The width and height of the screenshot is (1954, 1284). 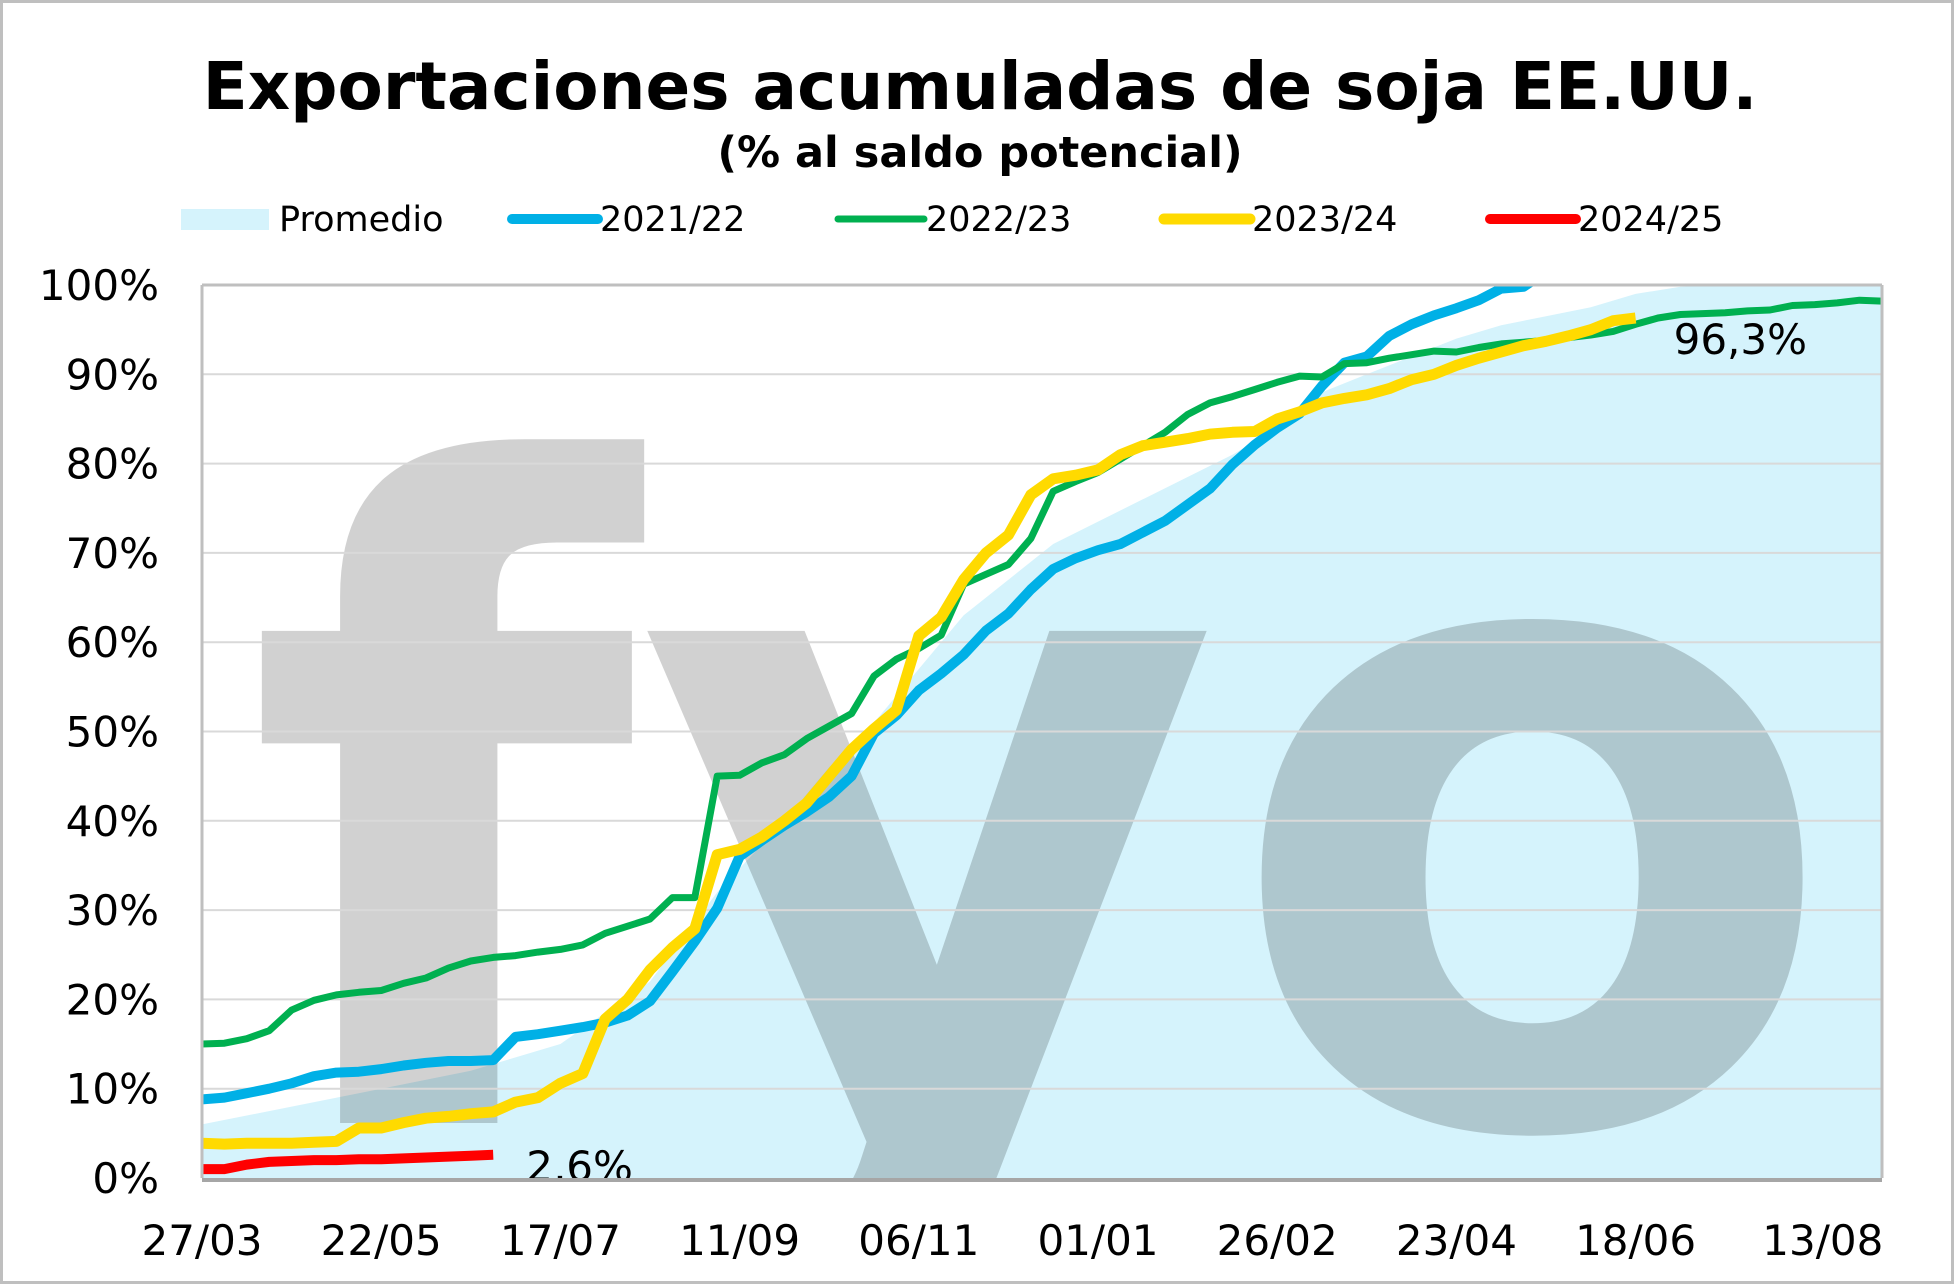 I want to click on legend-label: 2024/25, so click(x=1650, y=220).